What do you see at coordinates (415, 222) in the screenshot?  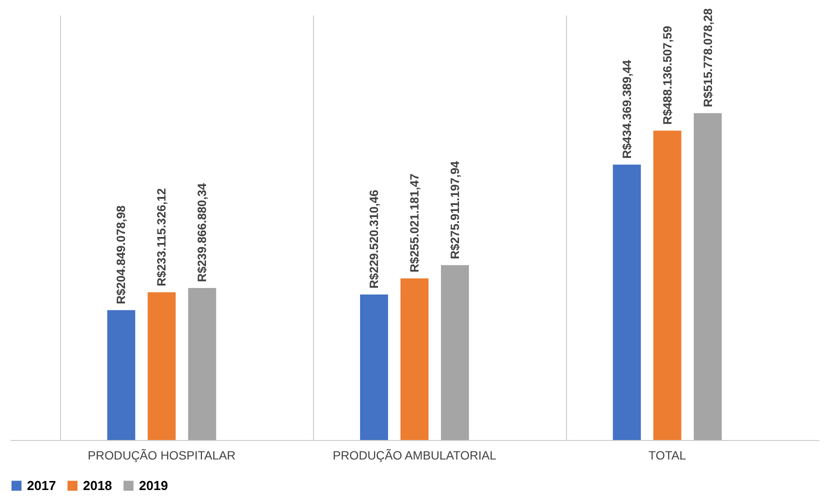 I see `data-label: R$255.021.181,47` at bounding box center [415, 222].